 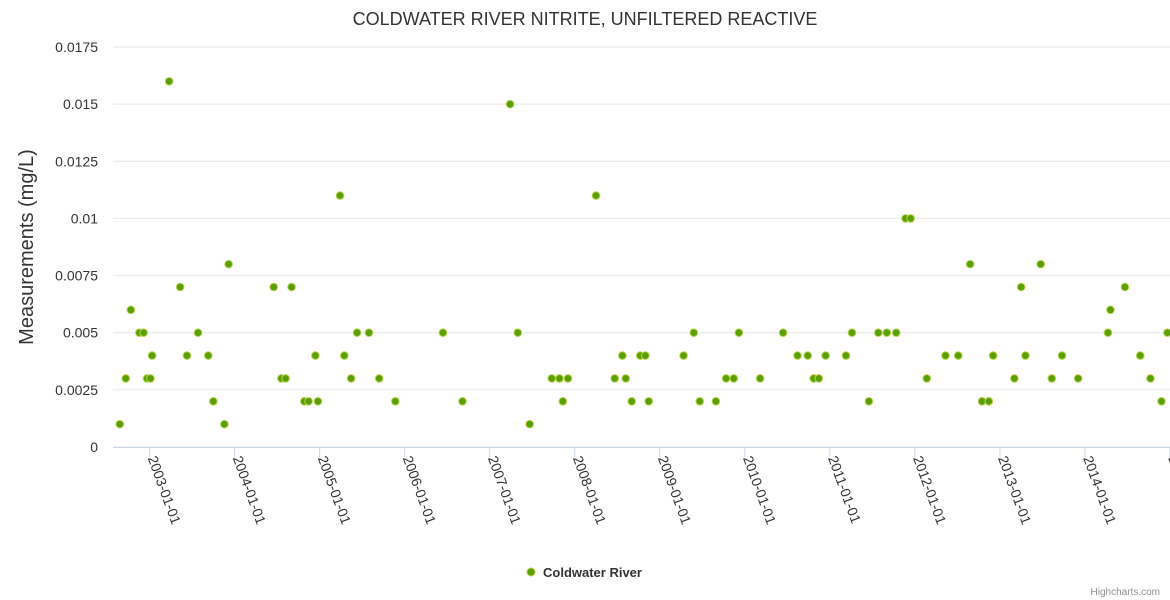 What do you see at coordinates (76, 390) in the screenshot?
I see `y-tick-label: 0.0025` at bounding box center [76, 390].